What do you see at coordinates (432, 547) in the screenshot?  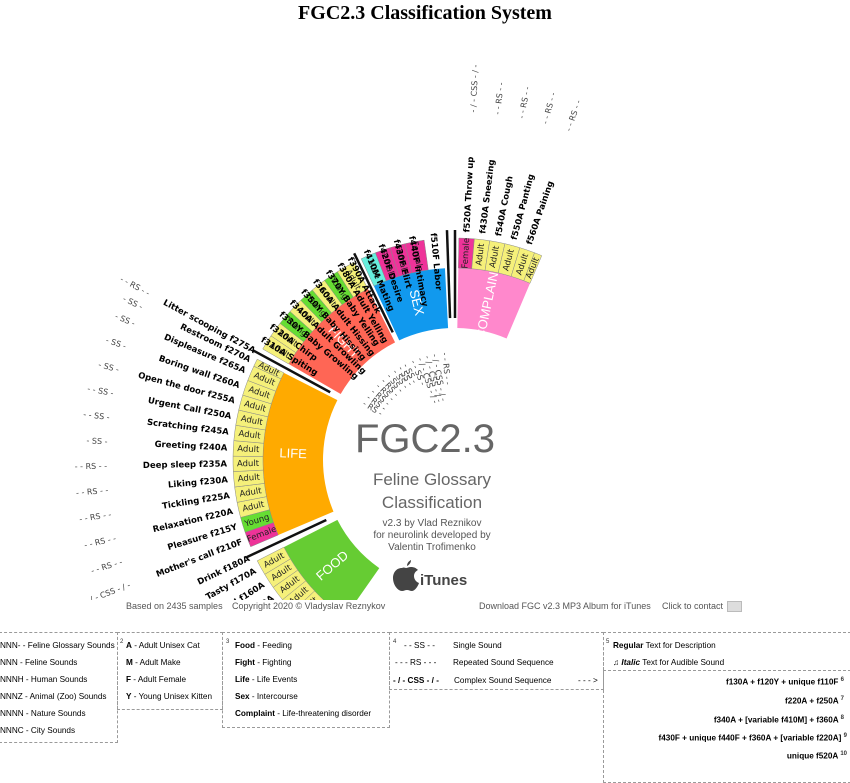 I see `center-dev-2: Valentin Trofimenko` at bounding box center [432, 547].